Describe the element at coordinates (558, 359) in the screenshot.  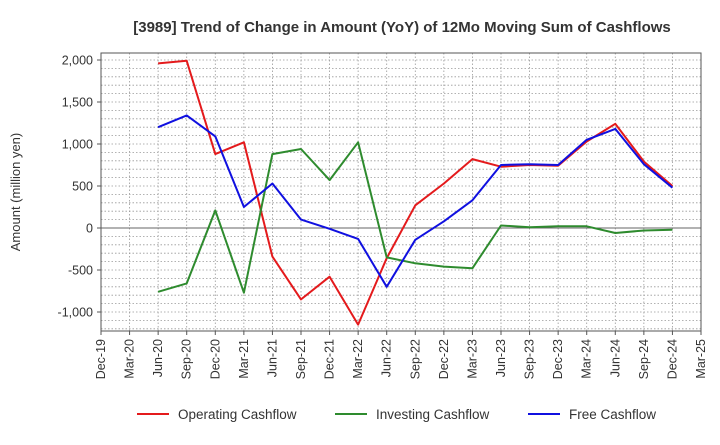
I see `x-tick-label: Dec-23` at that location.